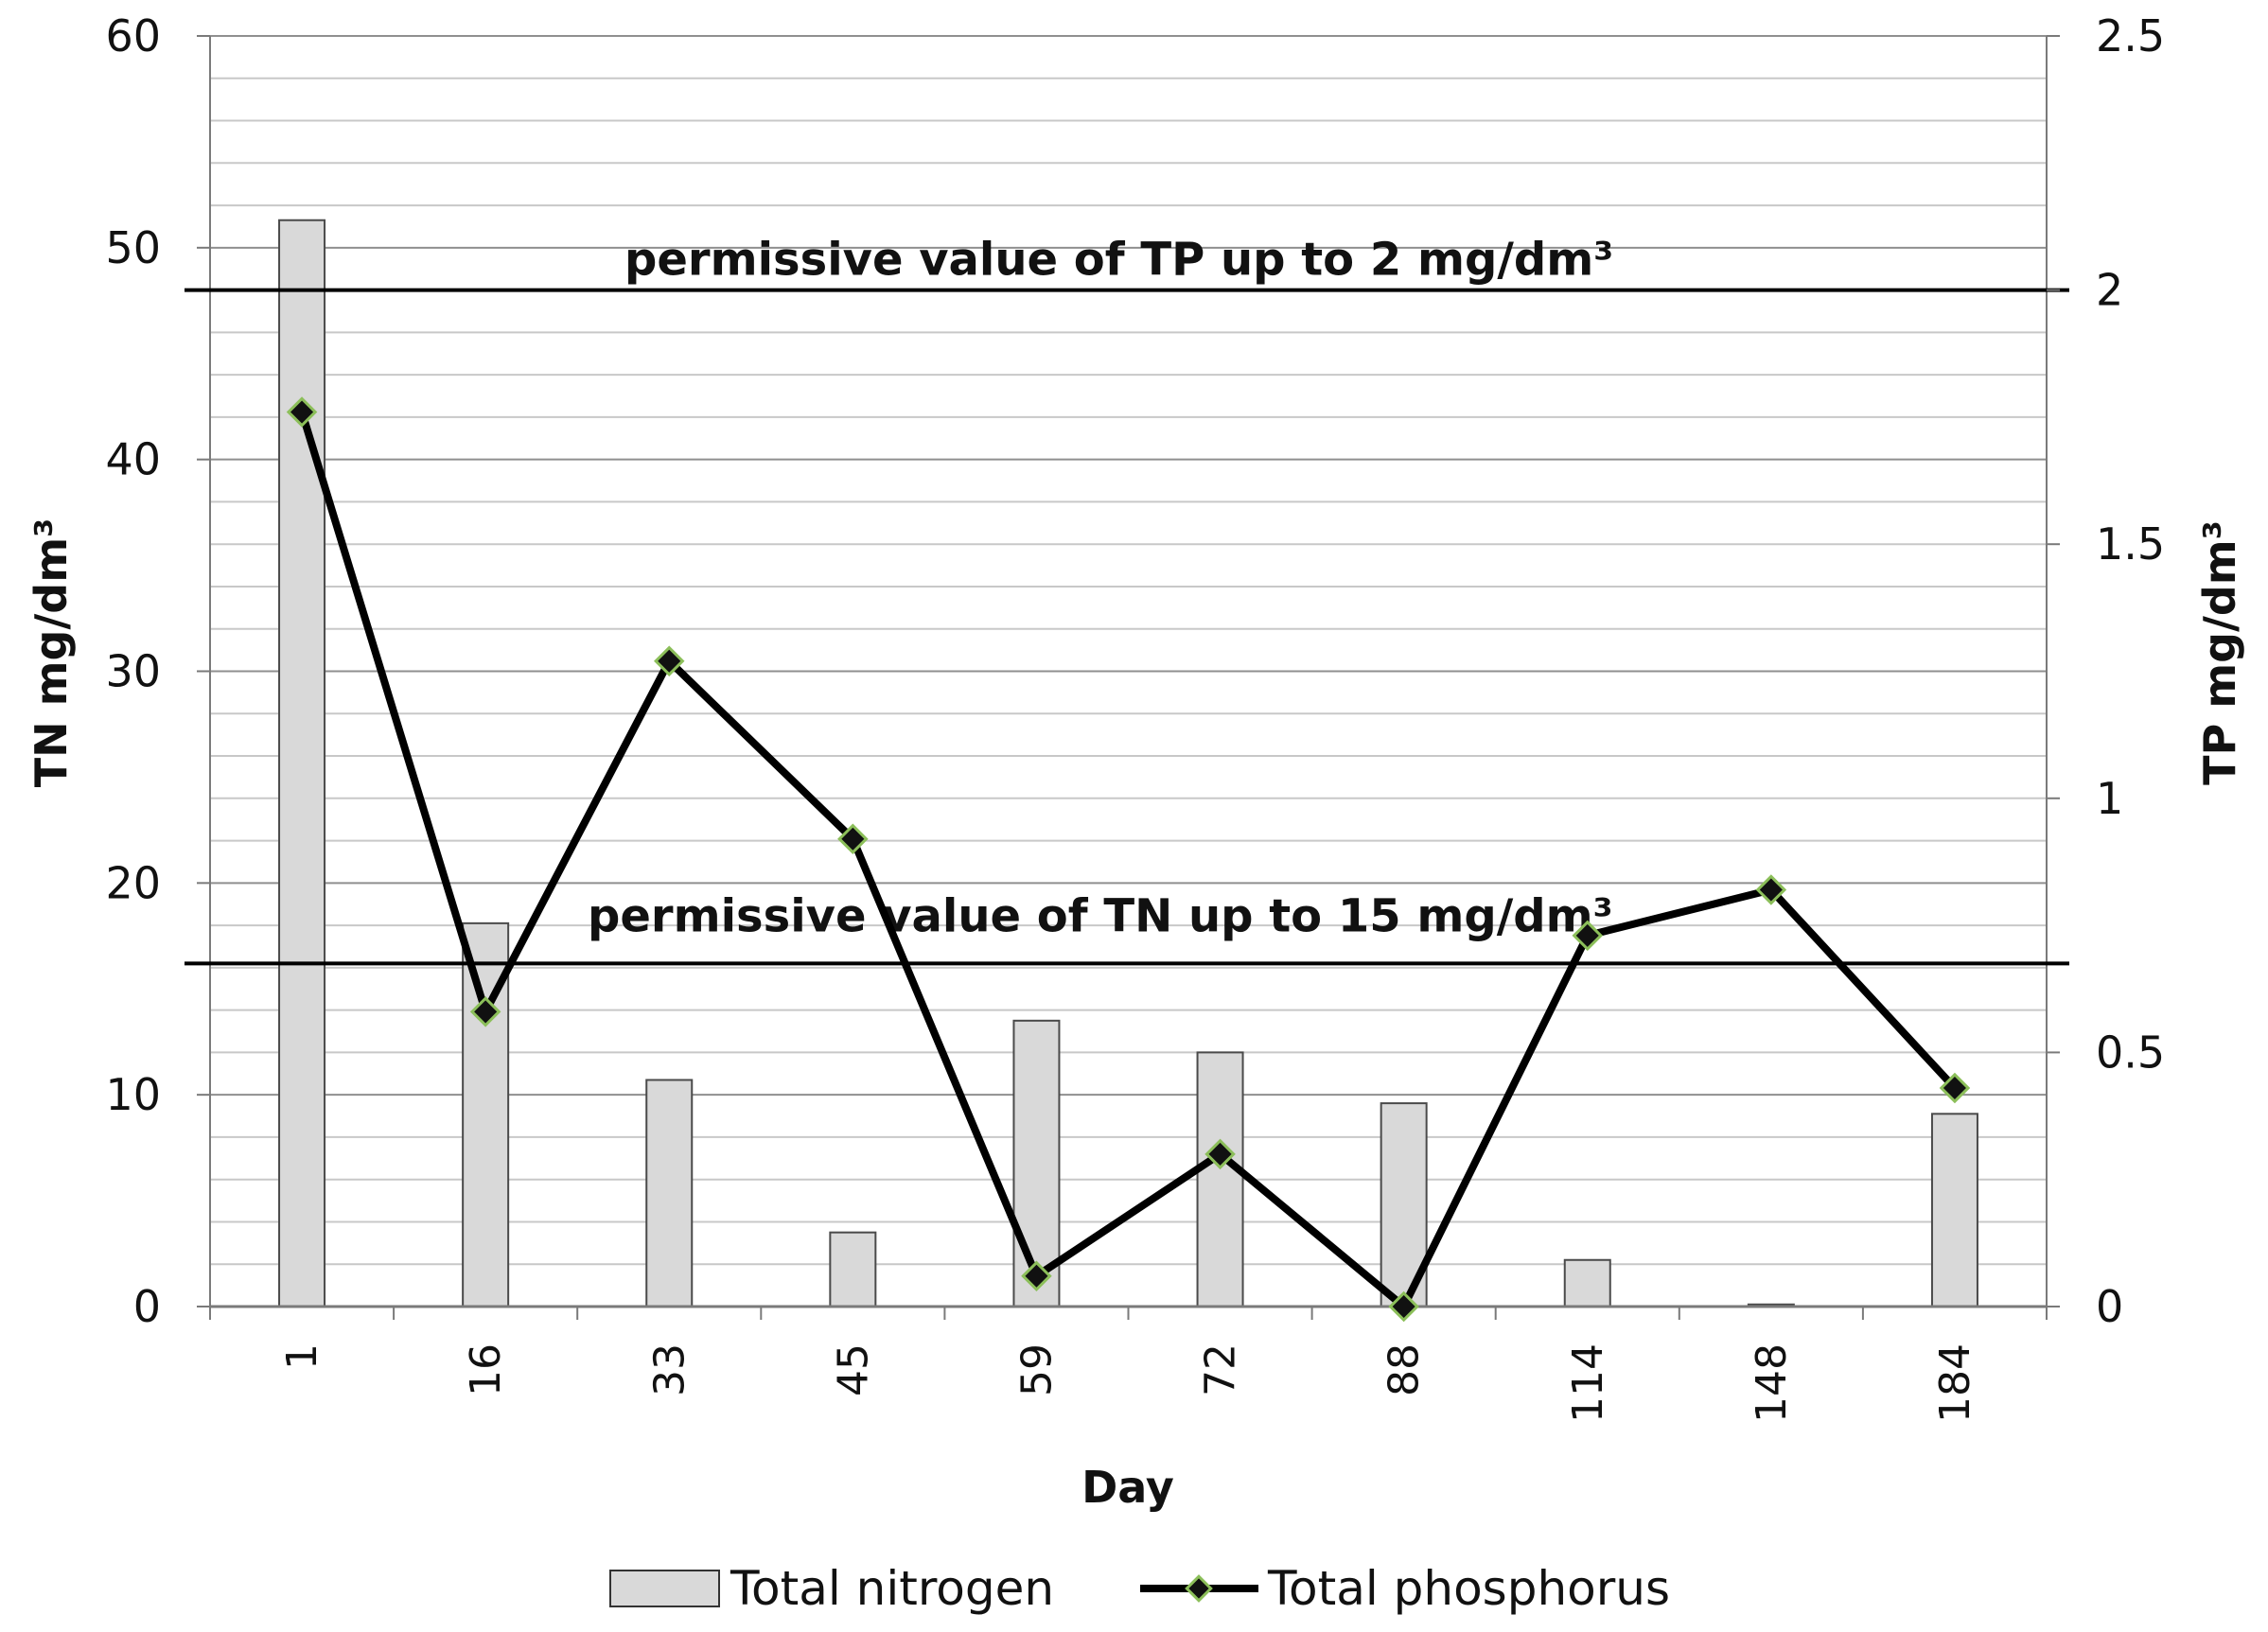 Image resolution: width=2268 pixels, height=1632 pixels. Describe the element at coordinates (133, 459) in the screenshot. I see `left-tick-label: 40` at that location.